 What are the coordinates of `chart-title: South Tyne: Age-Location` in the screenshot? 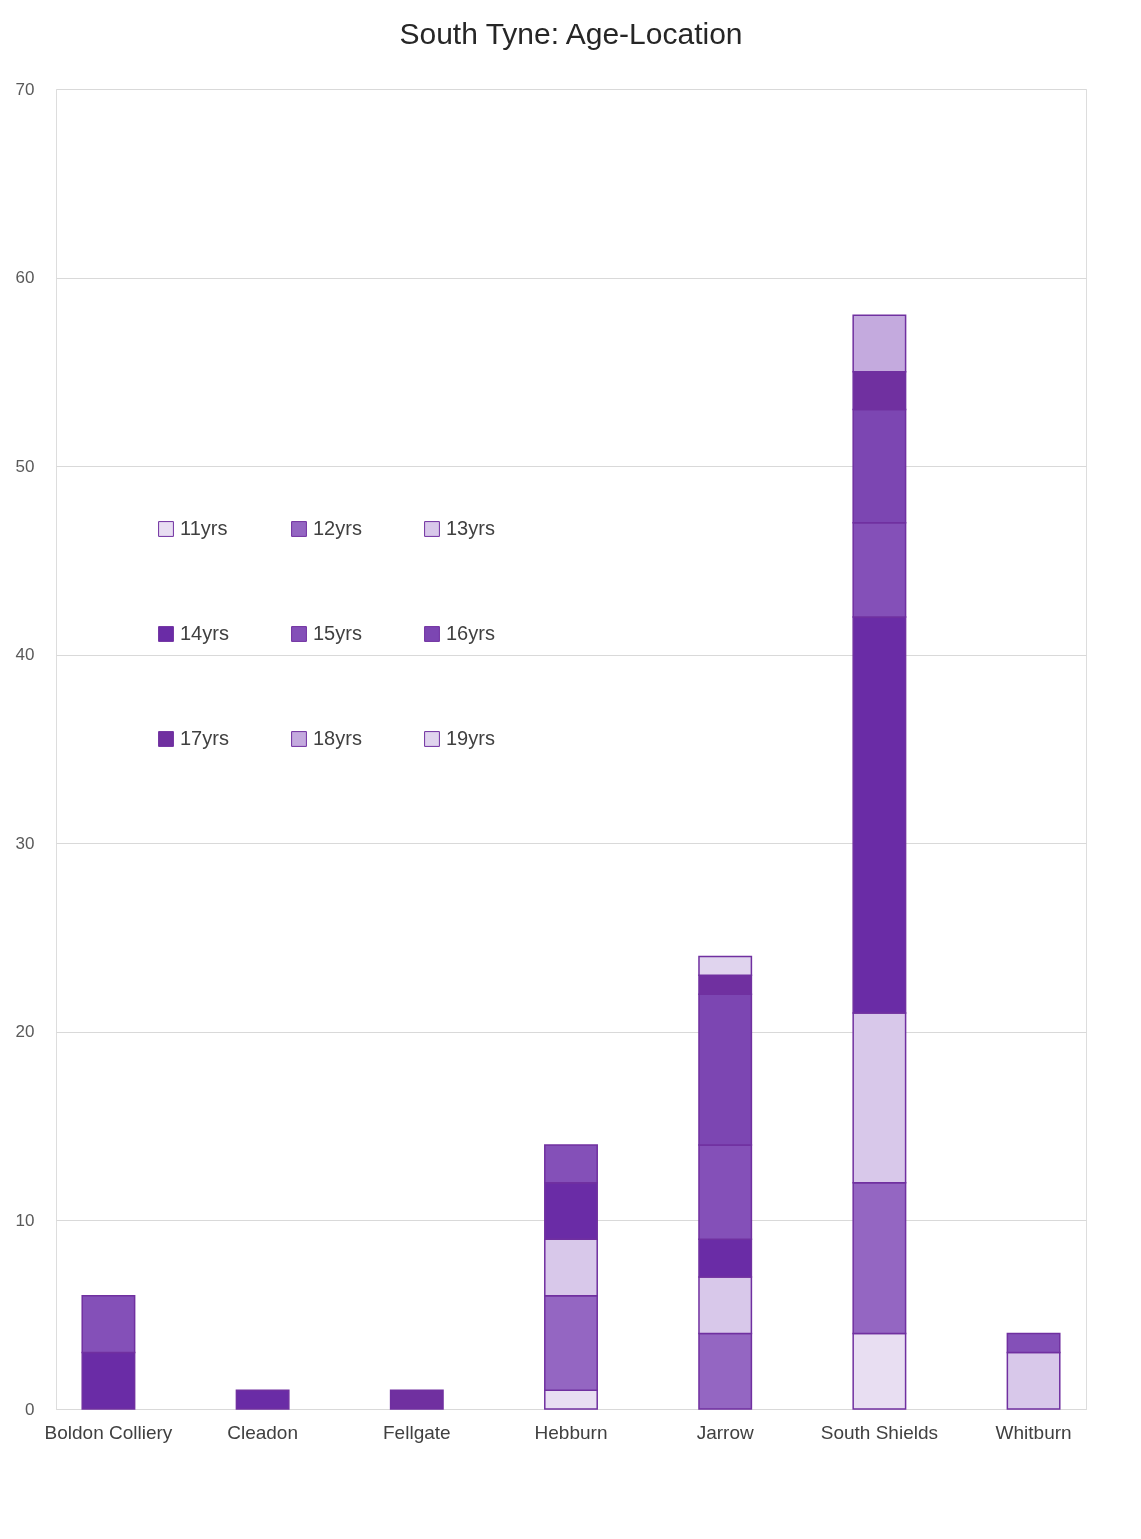 It's located at (571, 33).